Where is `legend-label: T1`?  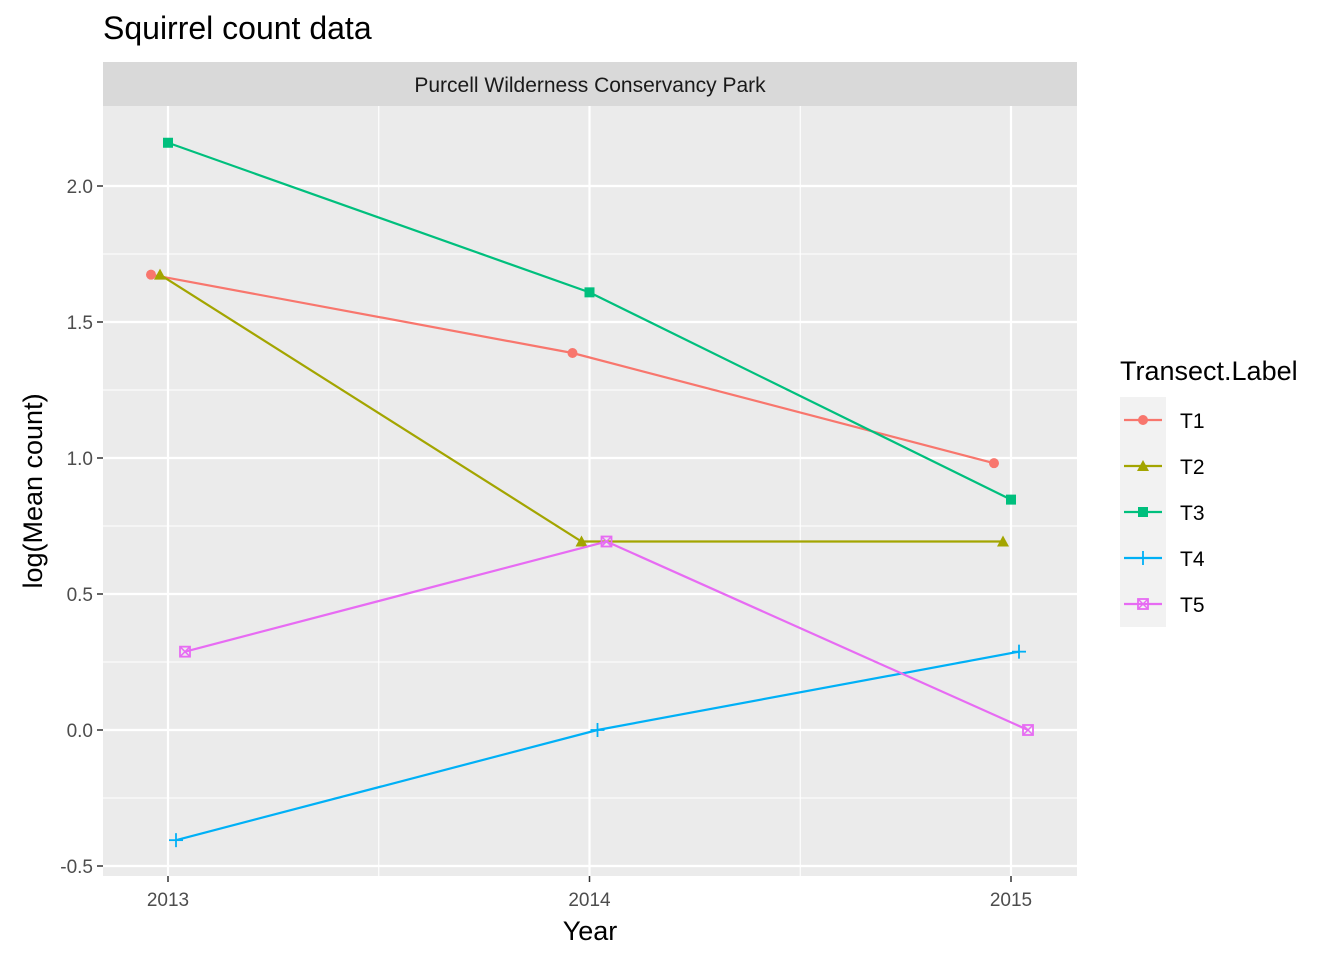 legend-label: T1 is located at coordinates (1192, 421).